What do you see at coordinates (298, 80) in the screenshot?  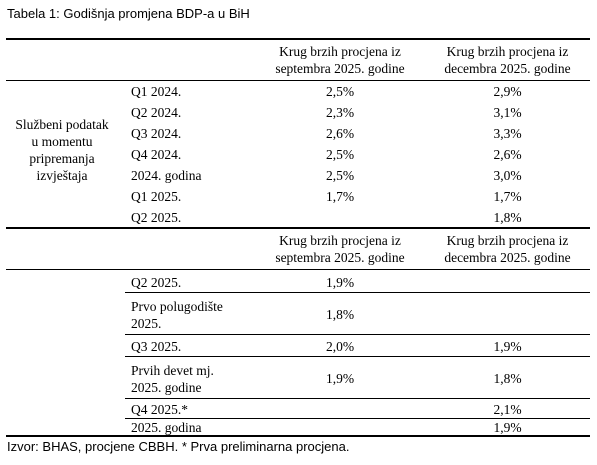 I see `header-rule` at bounding box center [298, 80].